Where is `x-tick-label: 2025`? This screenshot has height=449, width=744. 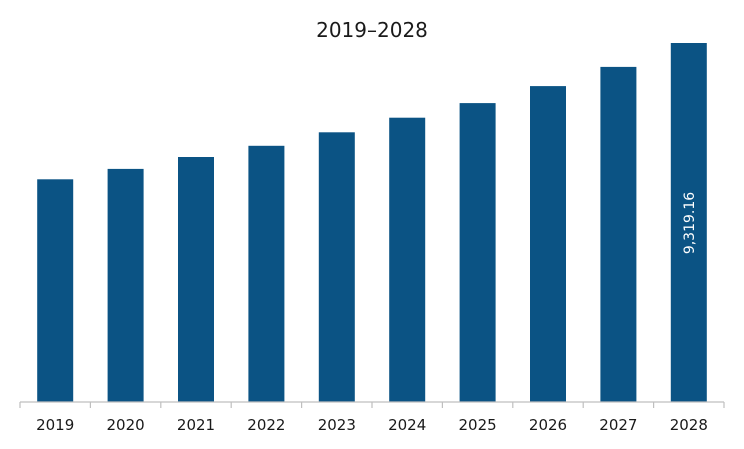 x-tick-label: 2025 is located at coordinates (478, 425).